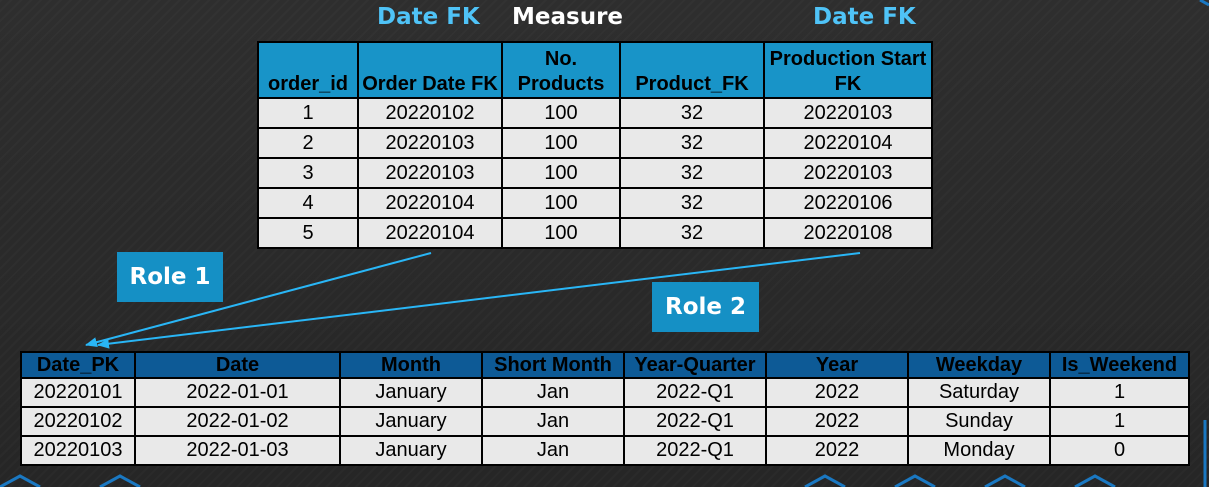  Describe the element at coordinates (237, 421) in the screenshot. I see `dim-cell: 2022-01-02` at that location.